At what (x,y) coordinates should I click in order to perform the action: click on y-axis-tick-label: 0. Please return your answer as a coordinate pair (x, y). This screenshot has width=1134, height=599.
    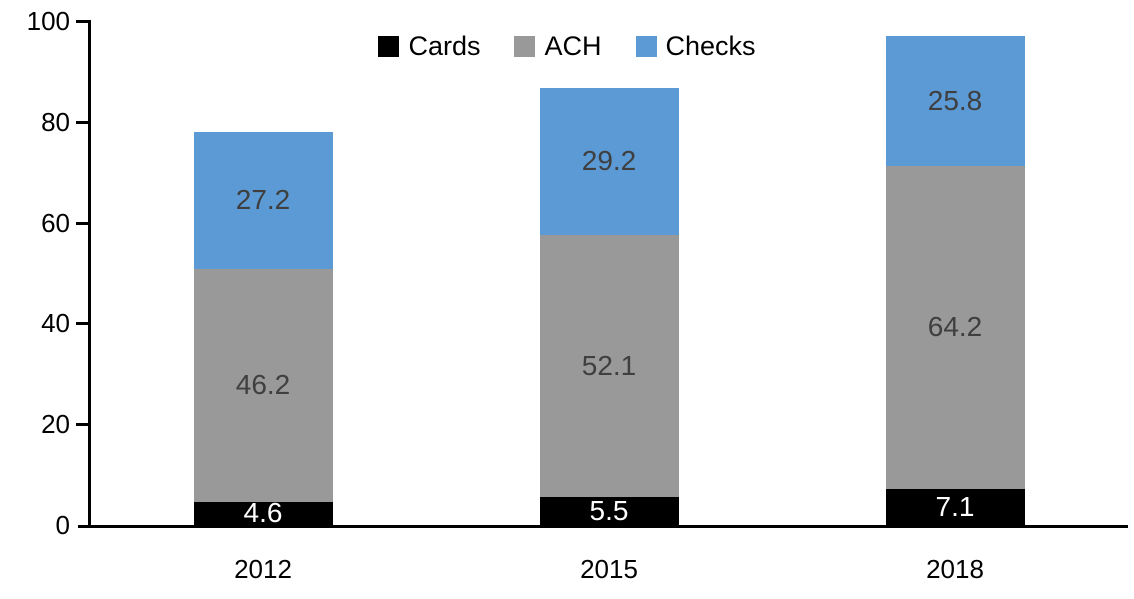
    Looking at the image, I should click on (62, 525).